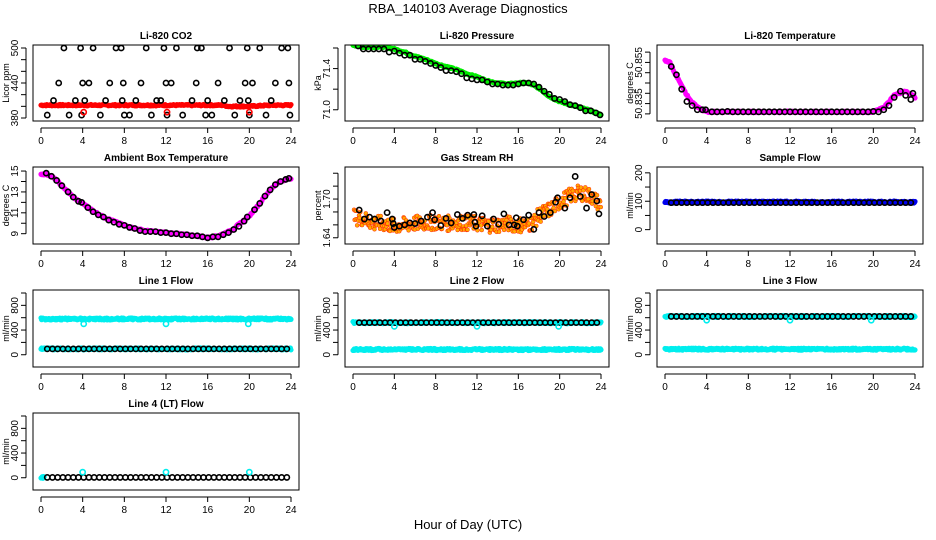  I want to click on panel-title: Line 1 Flow, so click(166, 281).